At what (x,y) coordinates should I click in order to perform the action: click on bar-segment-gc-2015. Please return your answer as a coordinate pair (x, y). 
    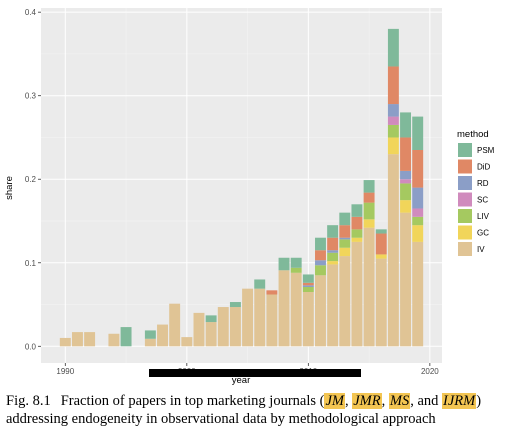
    Looking at the image, I should click on (369, 223).